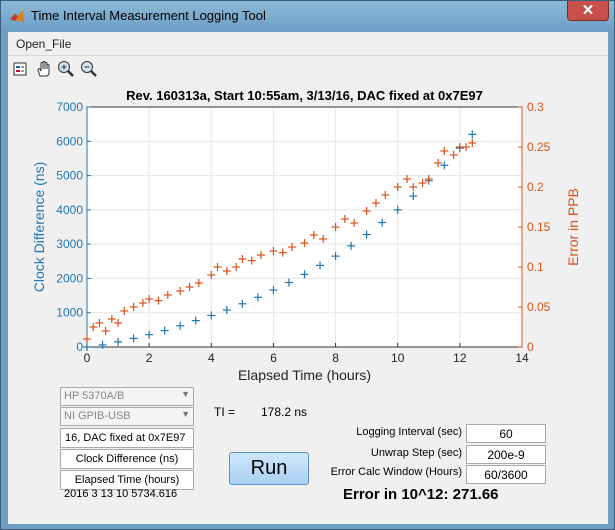 Image resolution: width=615 pixels, height=530 pixels. Describe the element at coordinates (530, 347) in the screenshot. I see `y-right-tick-label: 0` at that location.